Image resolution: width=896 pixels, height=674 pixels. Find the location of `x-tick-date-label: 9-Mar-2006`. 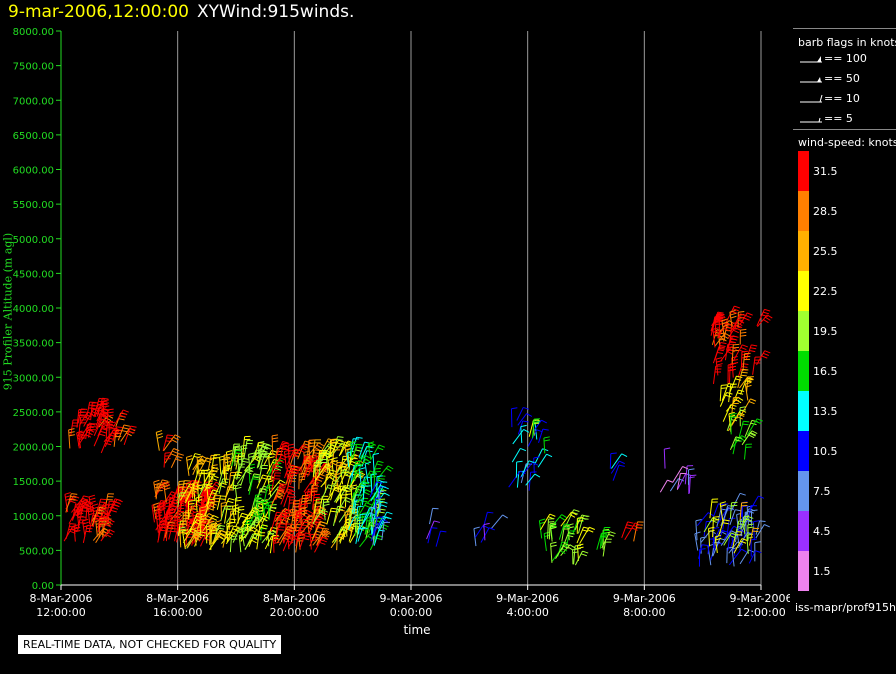

x-tick-date-label: 9-Mar-2006 is located at coordinates (411, 598).